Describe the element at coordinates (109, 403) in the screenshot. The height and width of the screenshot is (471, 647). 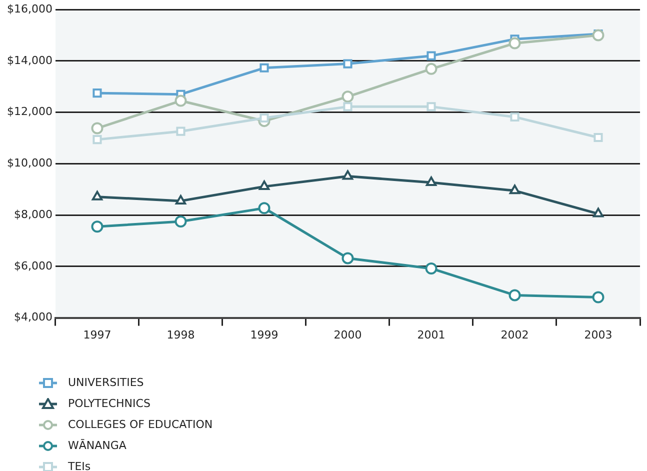
I see `legend-label: POLYTECHNICS` at that location.